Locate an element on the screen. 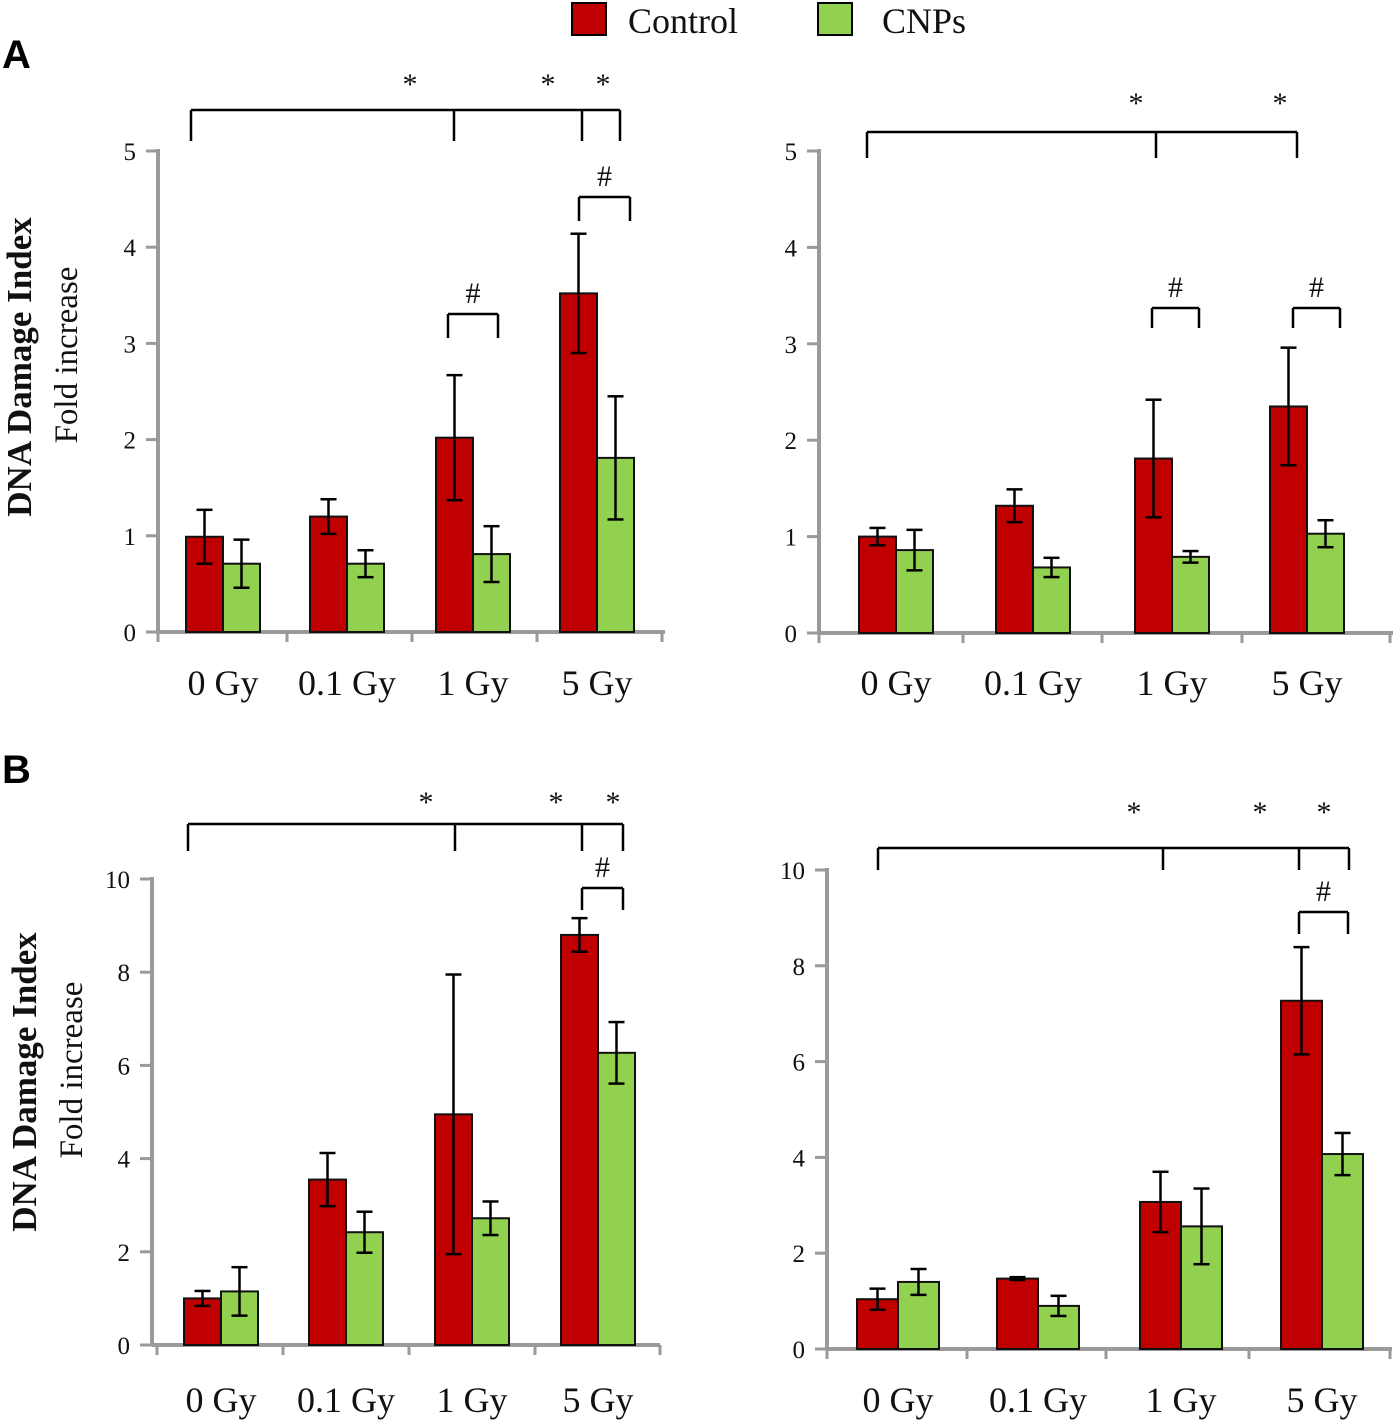 The image size is (1400, 1428). legend-swatch-control is located at coordinates (589, 19).